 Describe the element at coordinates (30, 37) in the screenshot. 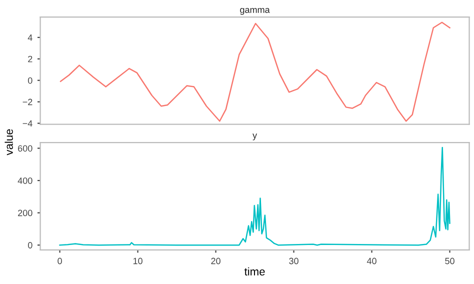

I see `y-tick-label: 4` at that location.